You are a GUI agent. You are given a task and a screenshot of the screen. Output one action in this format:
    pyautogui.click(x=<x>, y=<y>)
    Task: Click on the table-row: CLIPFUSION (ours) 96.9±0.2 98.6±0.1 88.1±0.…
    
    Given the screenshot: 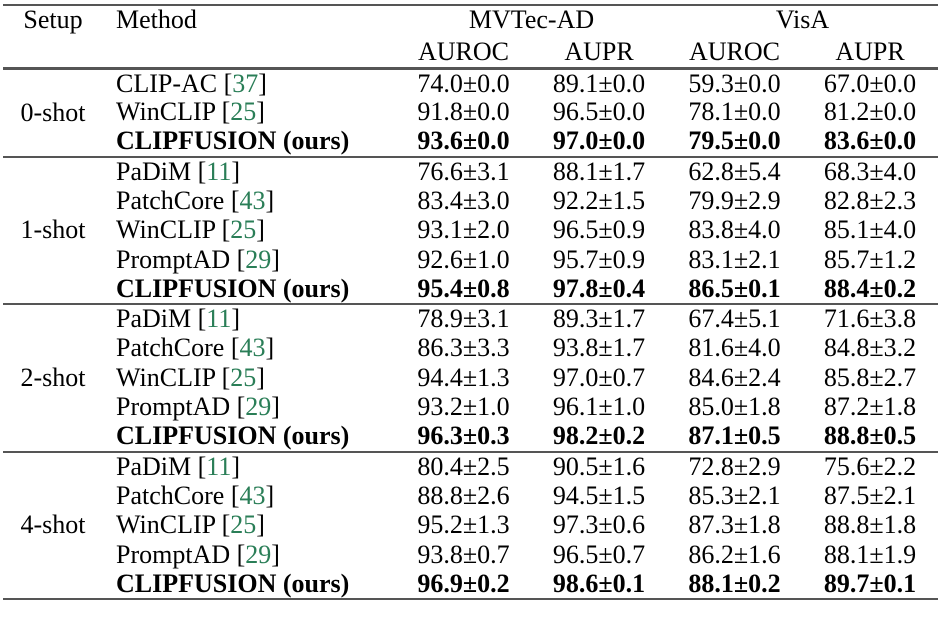 What is the action you would take?
    pyautogui.click(x=470, y=584)
    